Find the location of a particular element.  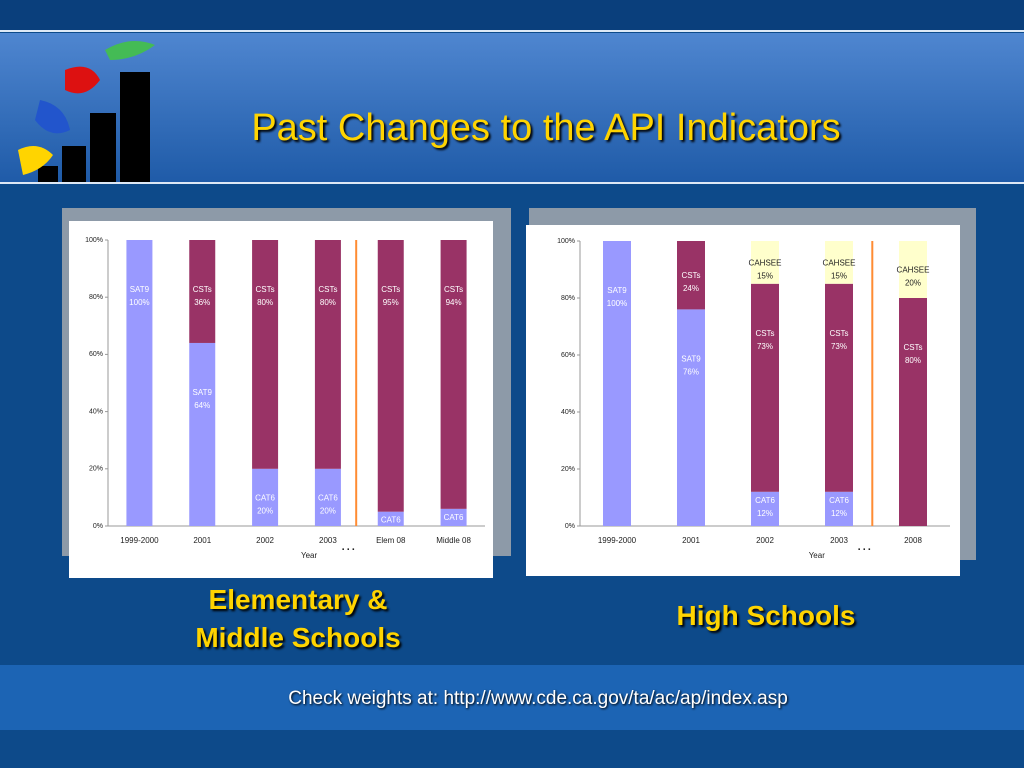

value-label: 95% is located at coordinates (391, 302).